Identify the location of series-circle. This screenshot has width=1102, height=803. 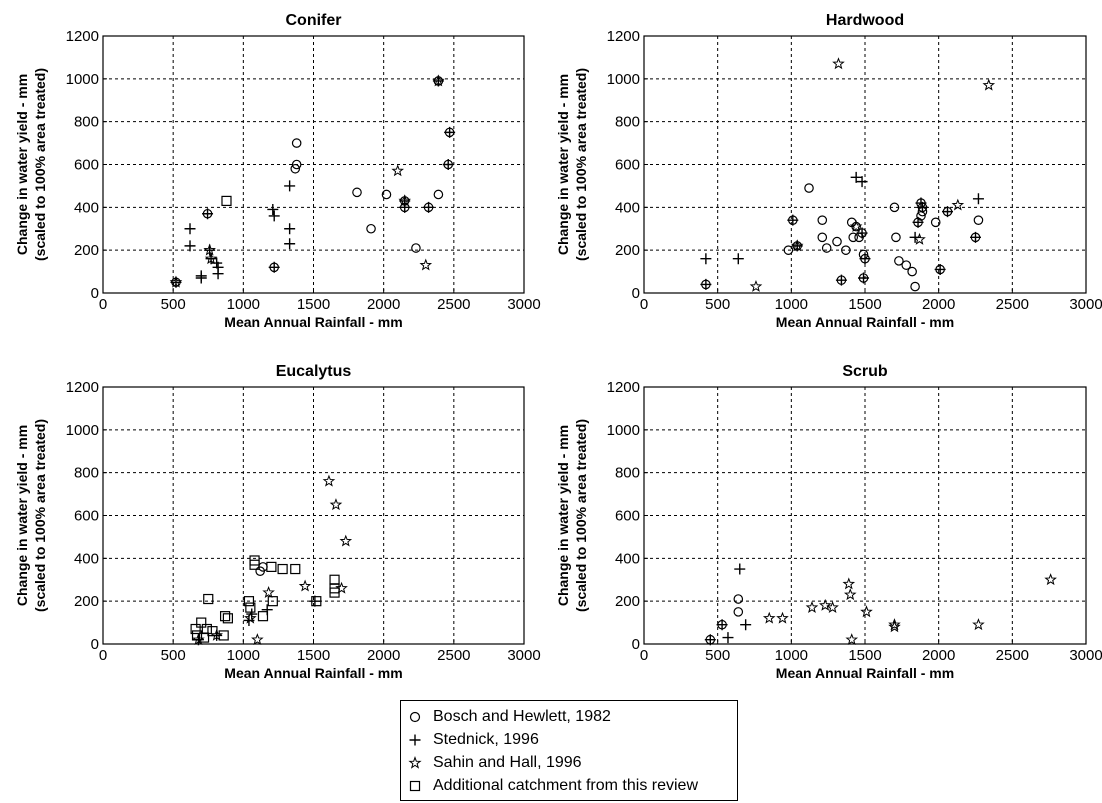
(313, 182).